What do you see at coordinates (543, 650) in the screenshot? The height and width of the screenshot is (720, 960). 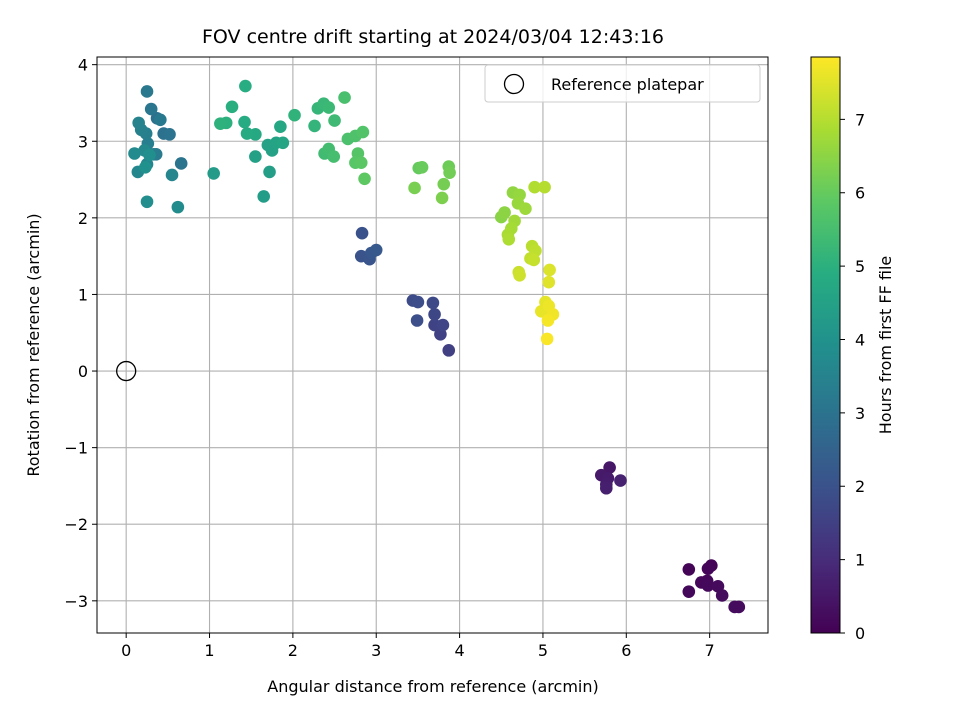 I see `x-tick-label: 5` at bounding box center [543, 650].